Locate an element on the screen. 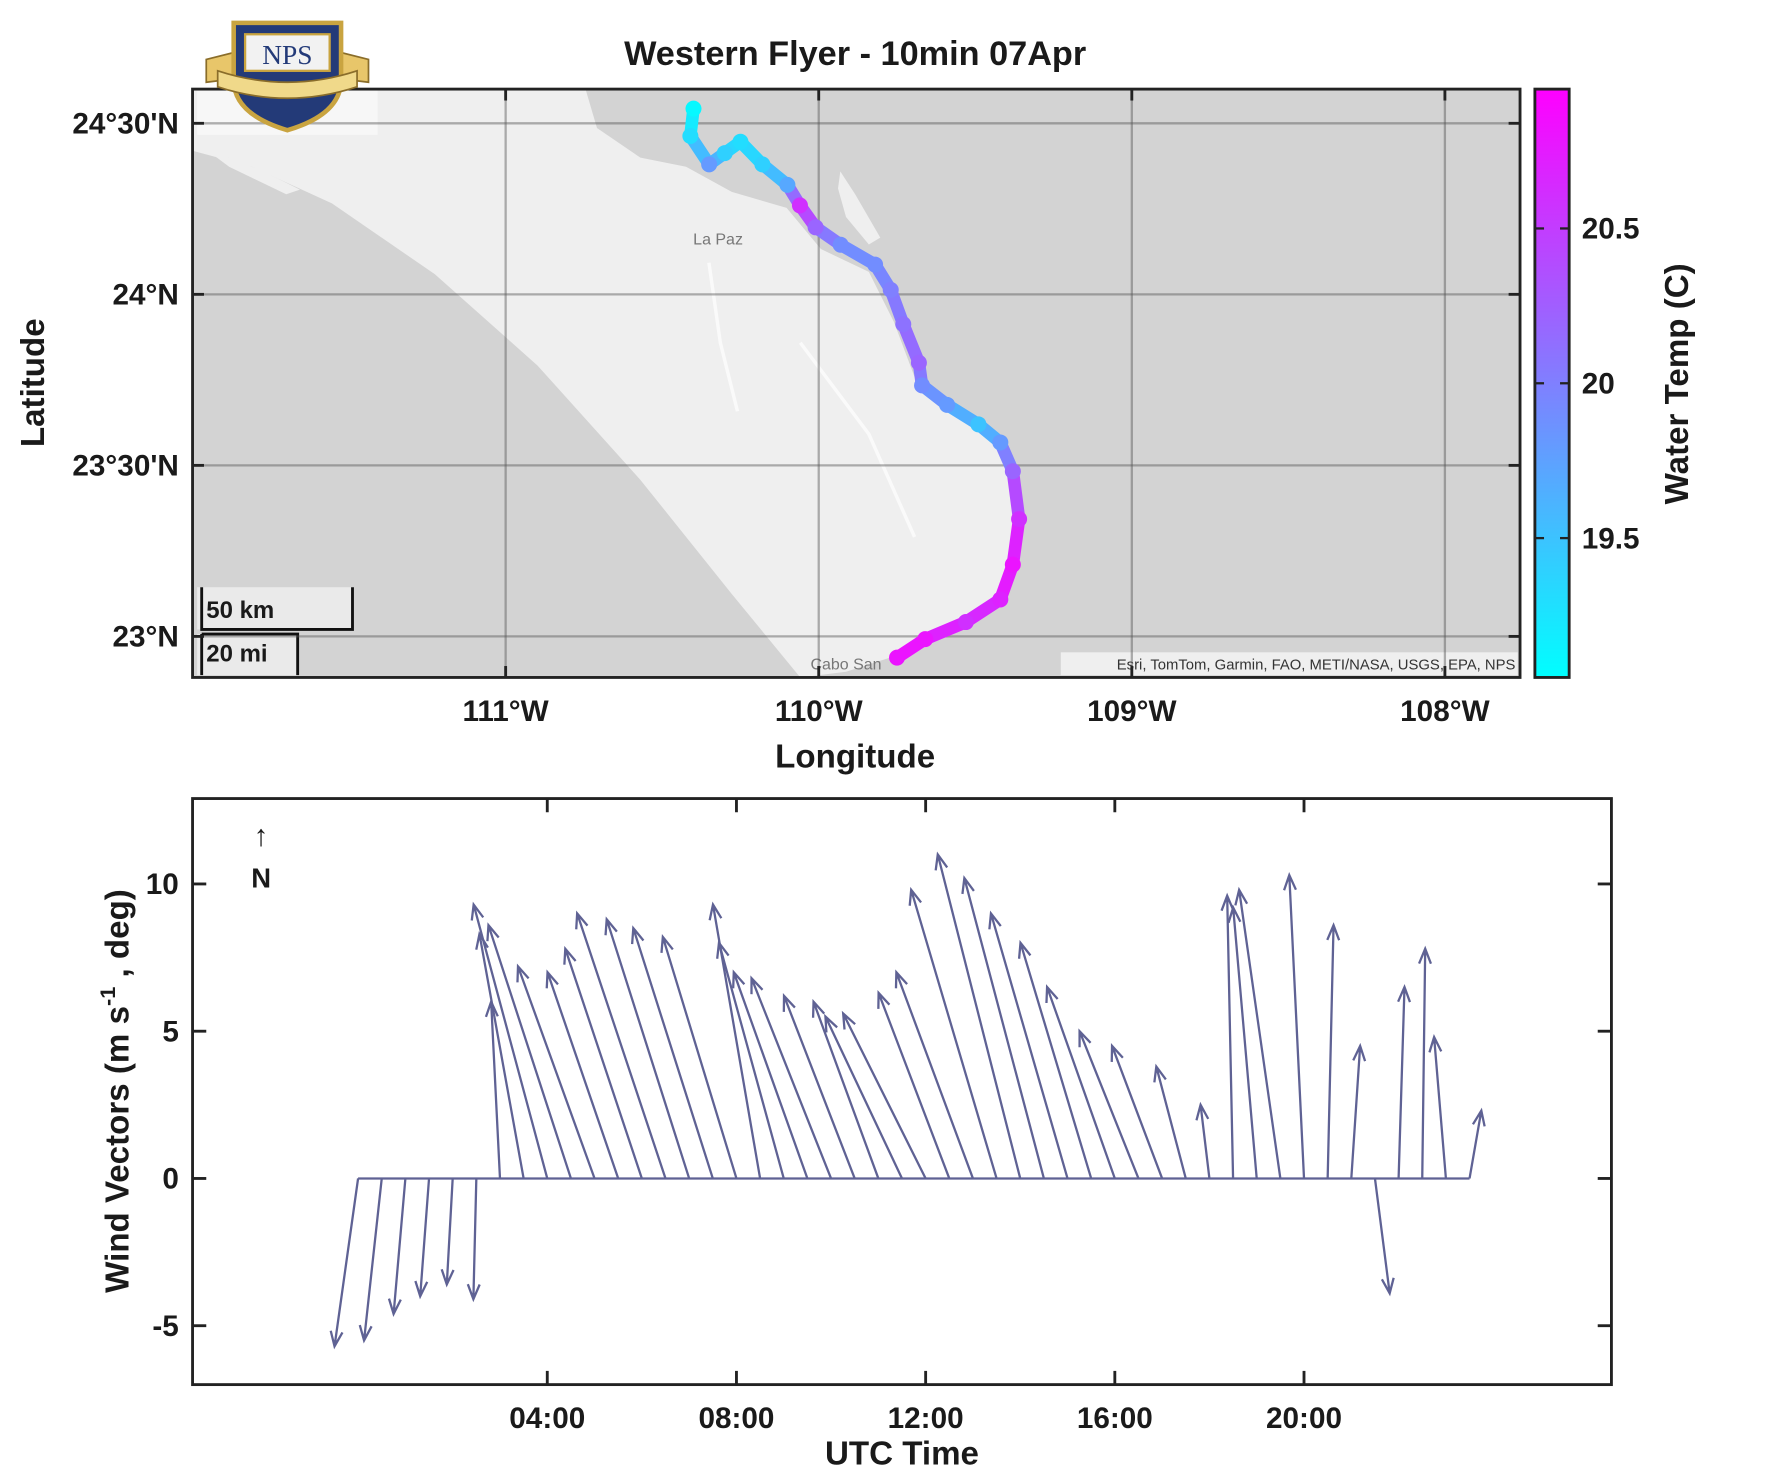 This screenshot has width=1772, height=1476. x-tick-label: 12:00 is located at coordinates (926, 1418).